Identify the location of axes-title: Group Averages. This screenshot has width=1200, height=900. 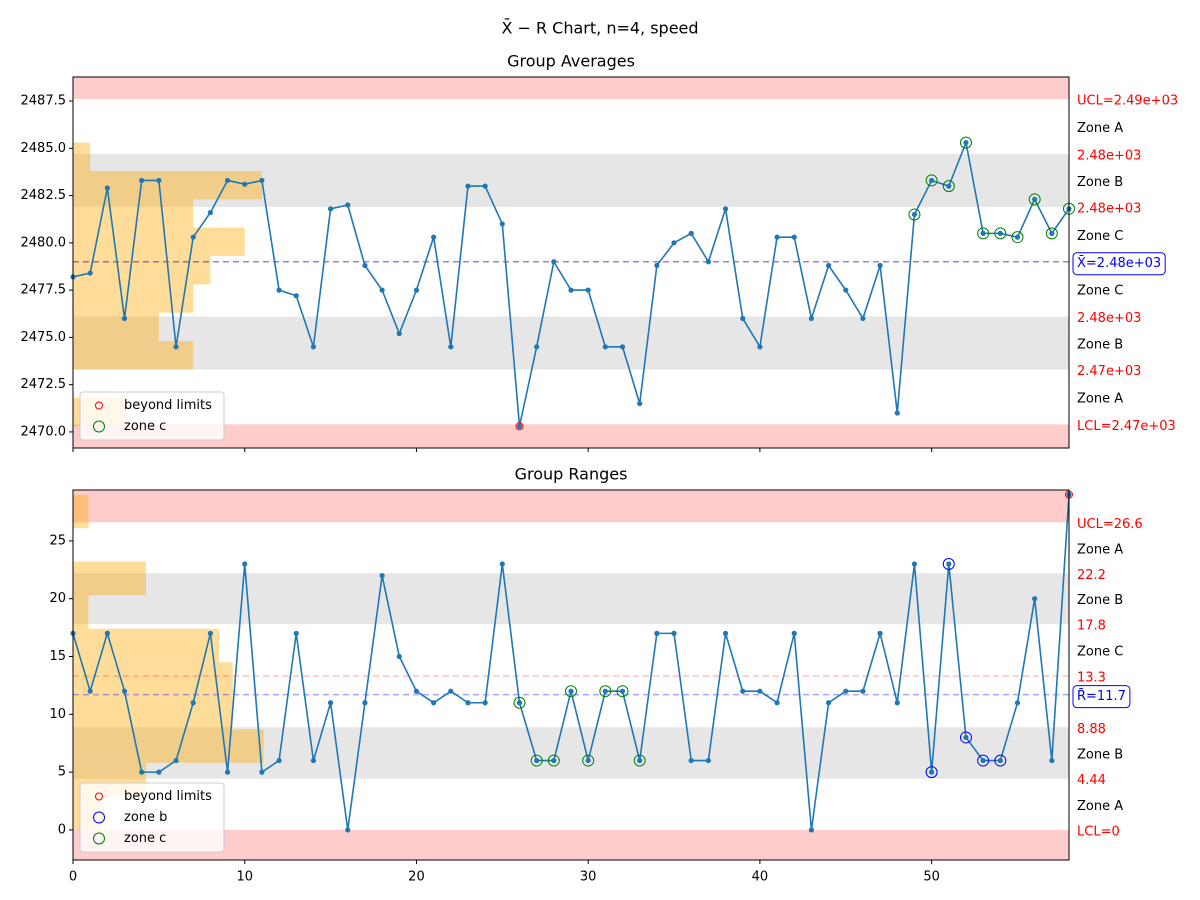
(571, 61).